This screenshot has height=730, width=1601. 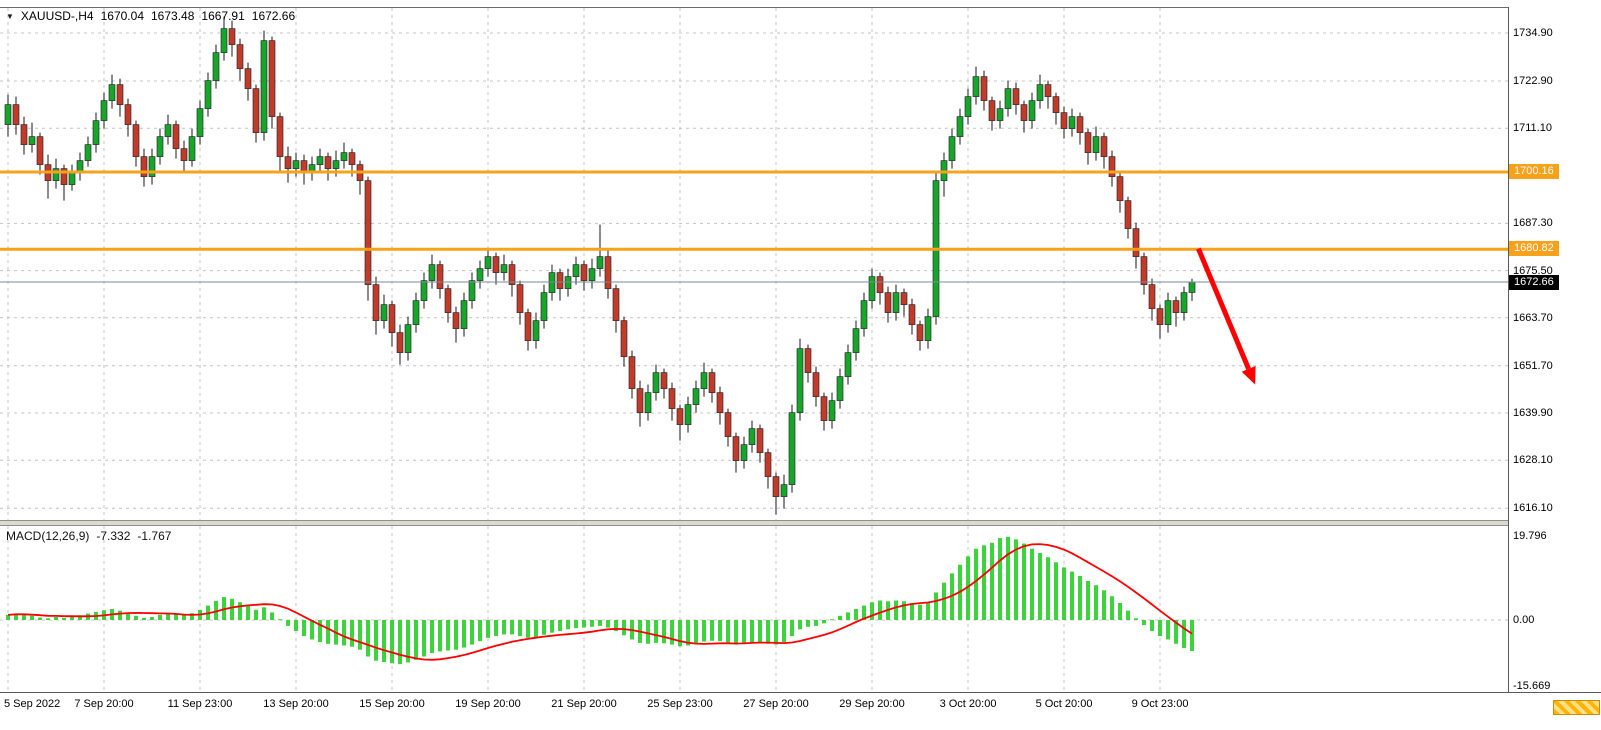 What do you see at coordinates (776, 704) in the screenshot?
I see `time-axis-label: 27 Sep 20:00` at bounding box center [776, 704].